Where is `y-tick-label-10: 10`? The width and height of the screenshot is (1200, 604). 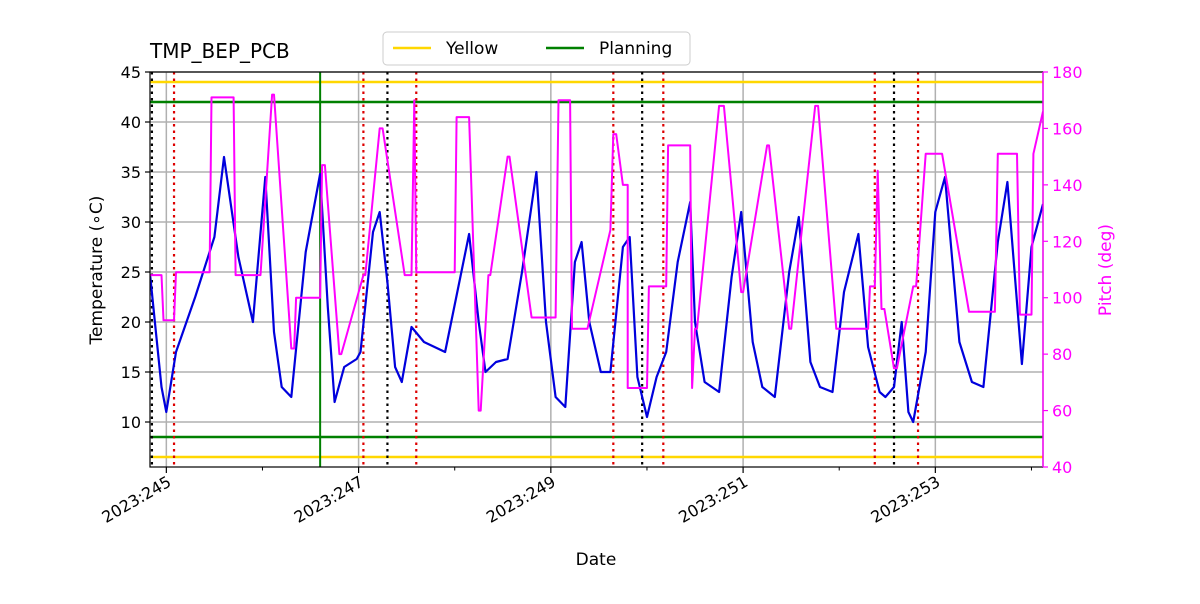 y-tick-label-10: 10 is located at coordinates (131, 422).